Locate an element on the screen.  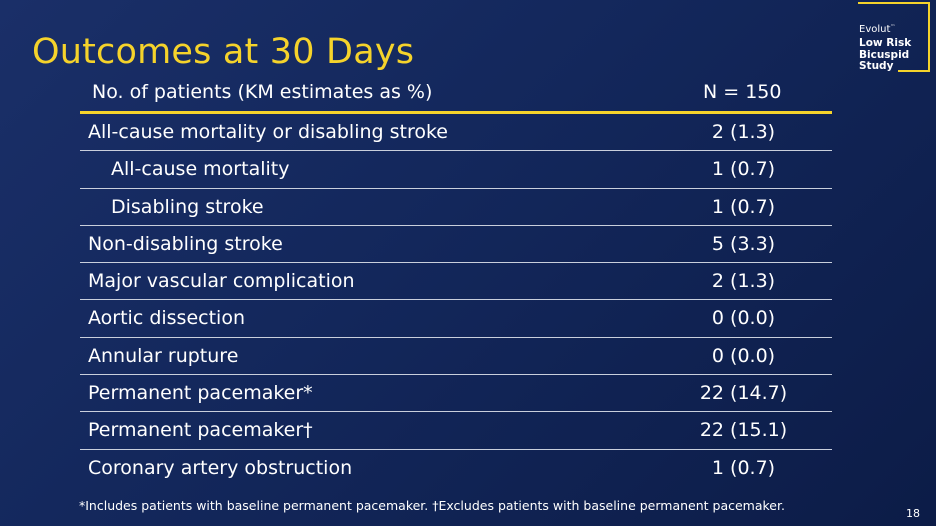
table-row: Non-disabling stroke 5 (3.3) is located at coordinates (456, 245).